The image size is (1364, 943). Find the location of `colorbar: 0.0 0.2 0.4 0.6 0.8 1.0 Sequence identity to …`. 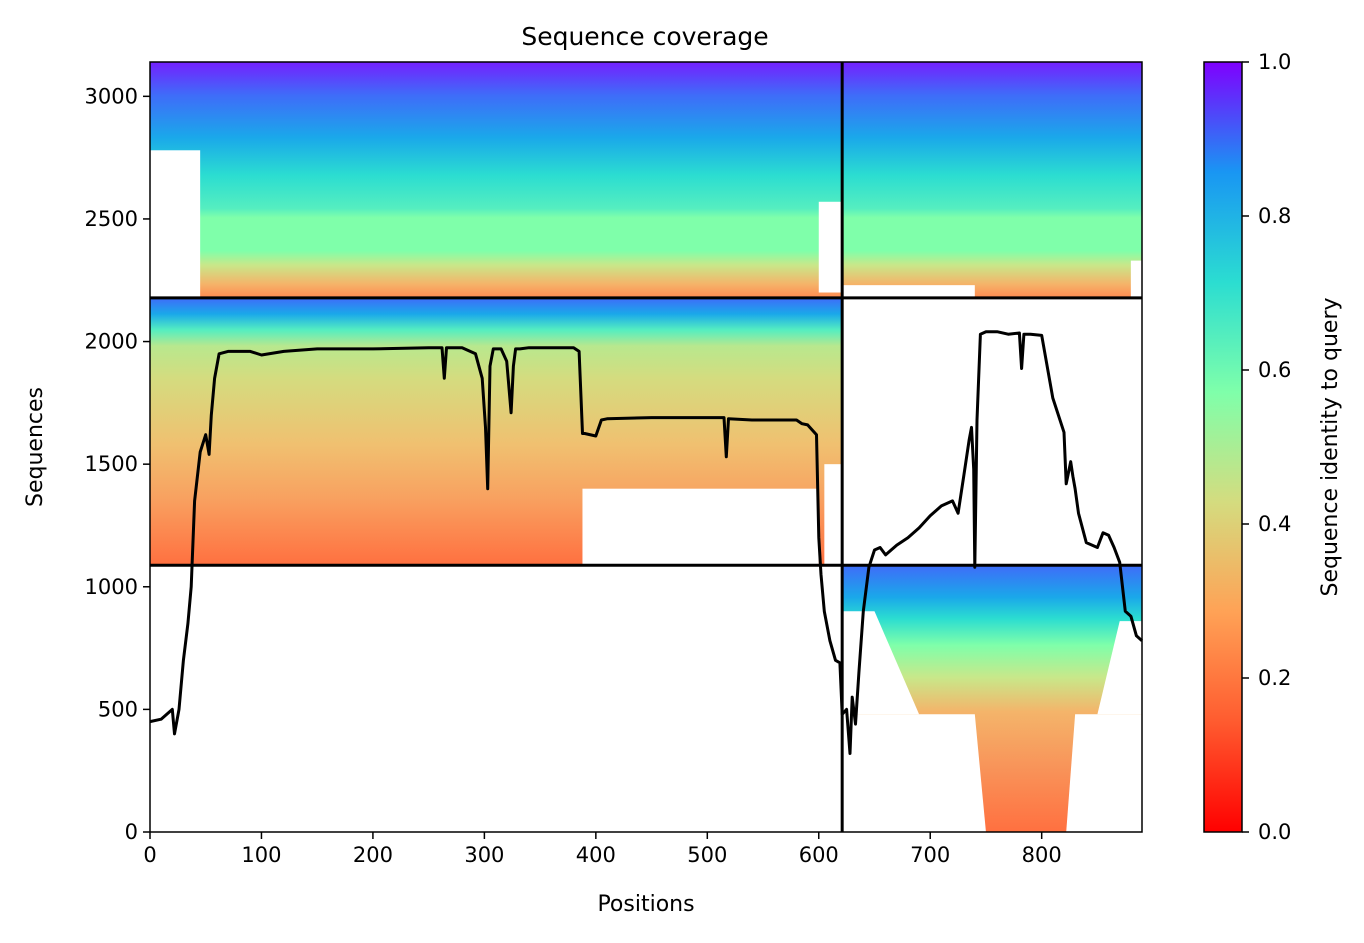

colorbar: 0.0 0.2 0.4 0.6 0.8 1.0 Sequence identity to … is located at coordinates (1273, 447).